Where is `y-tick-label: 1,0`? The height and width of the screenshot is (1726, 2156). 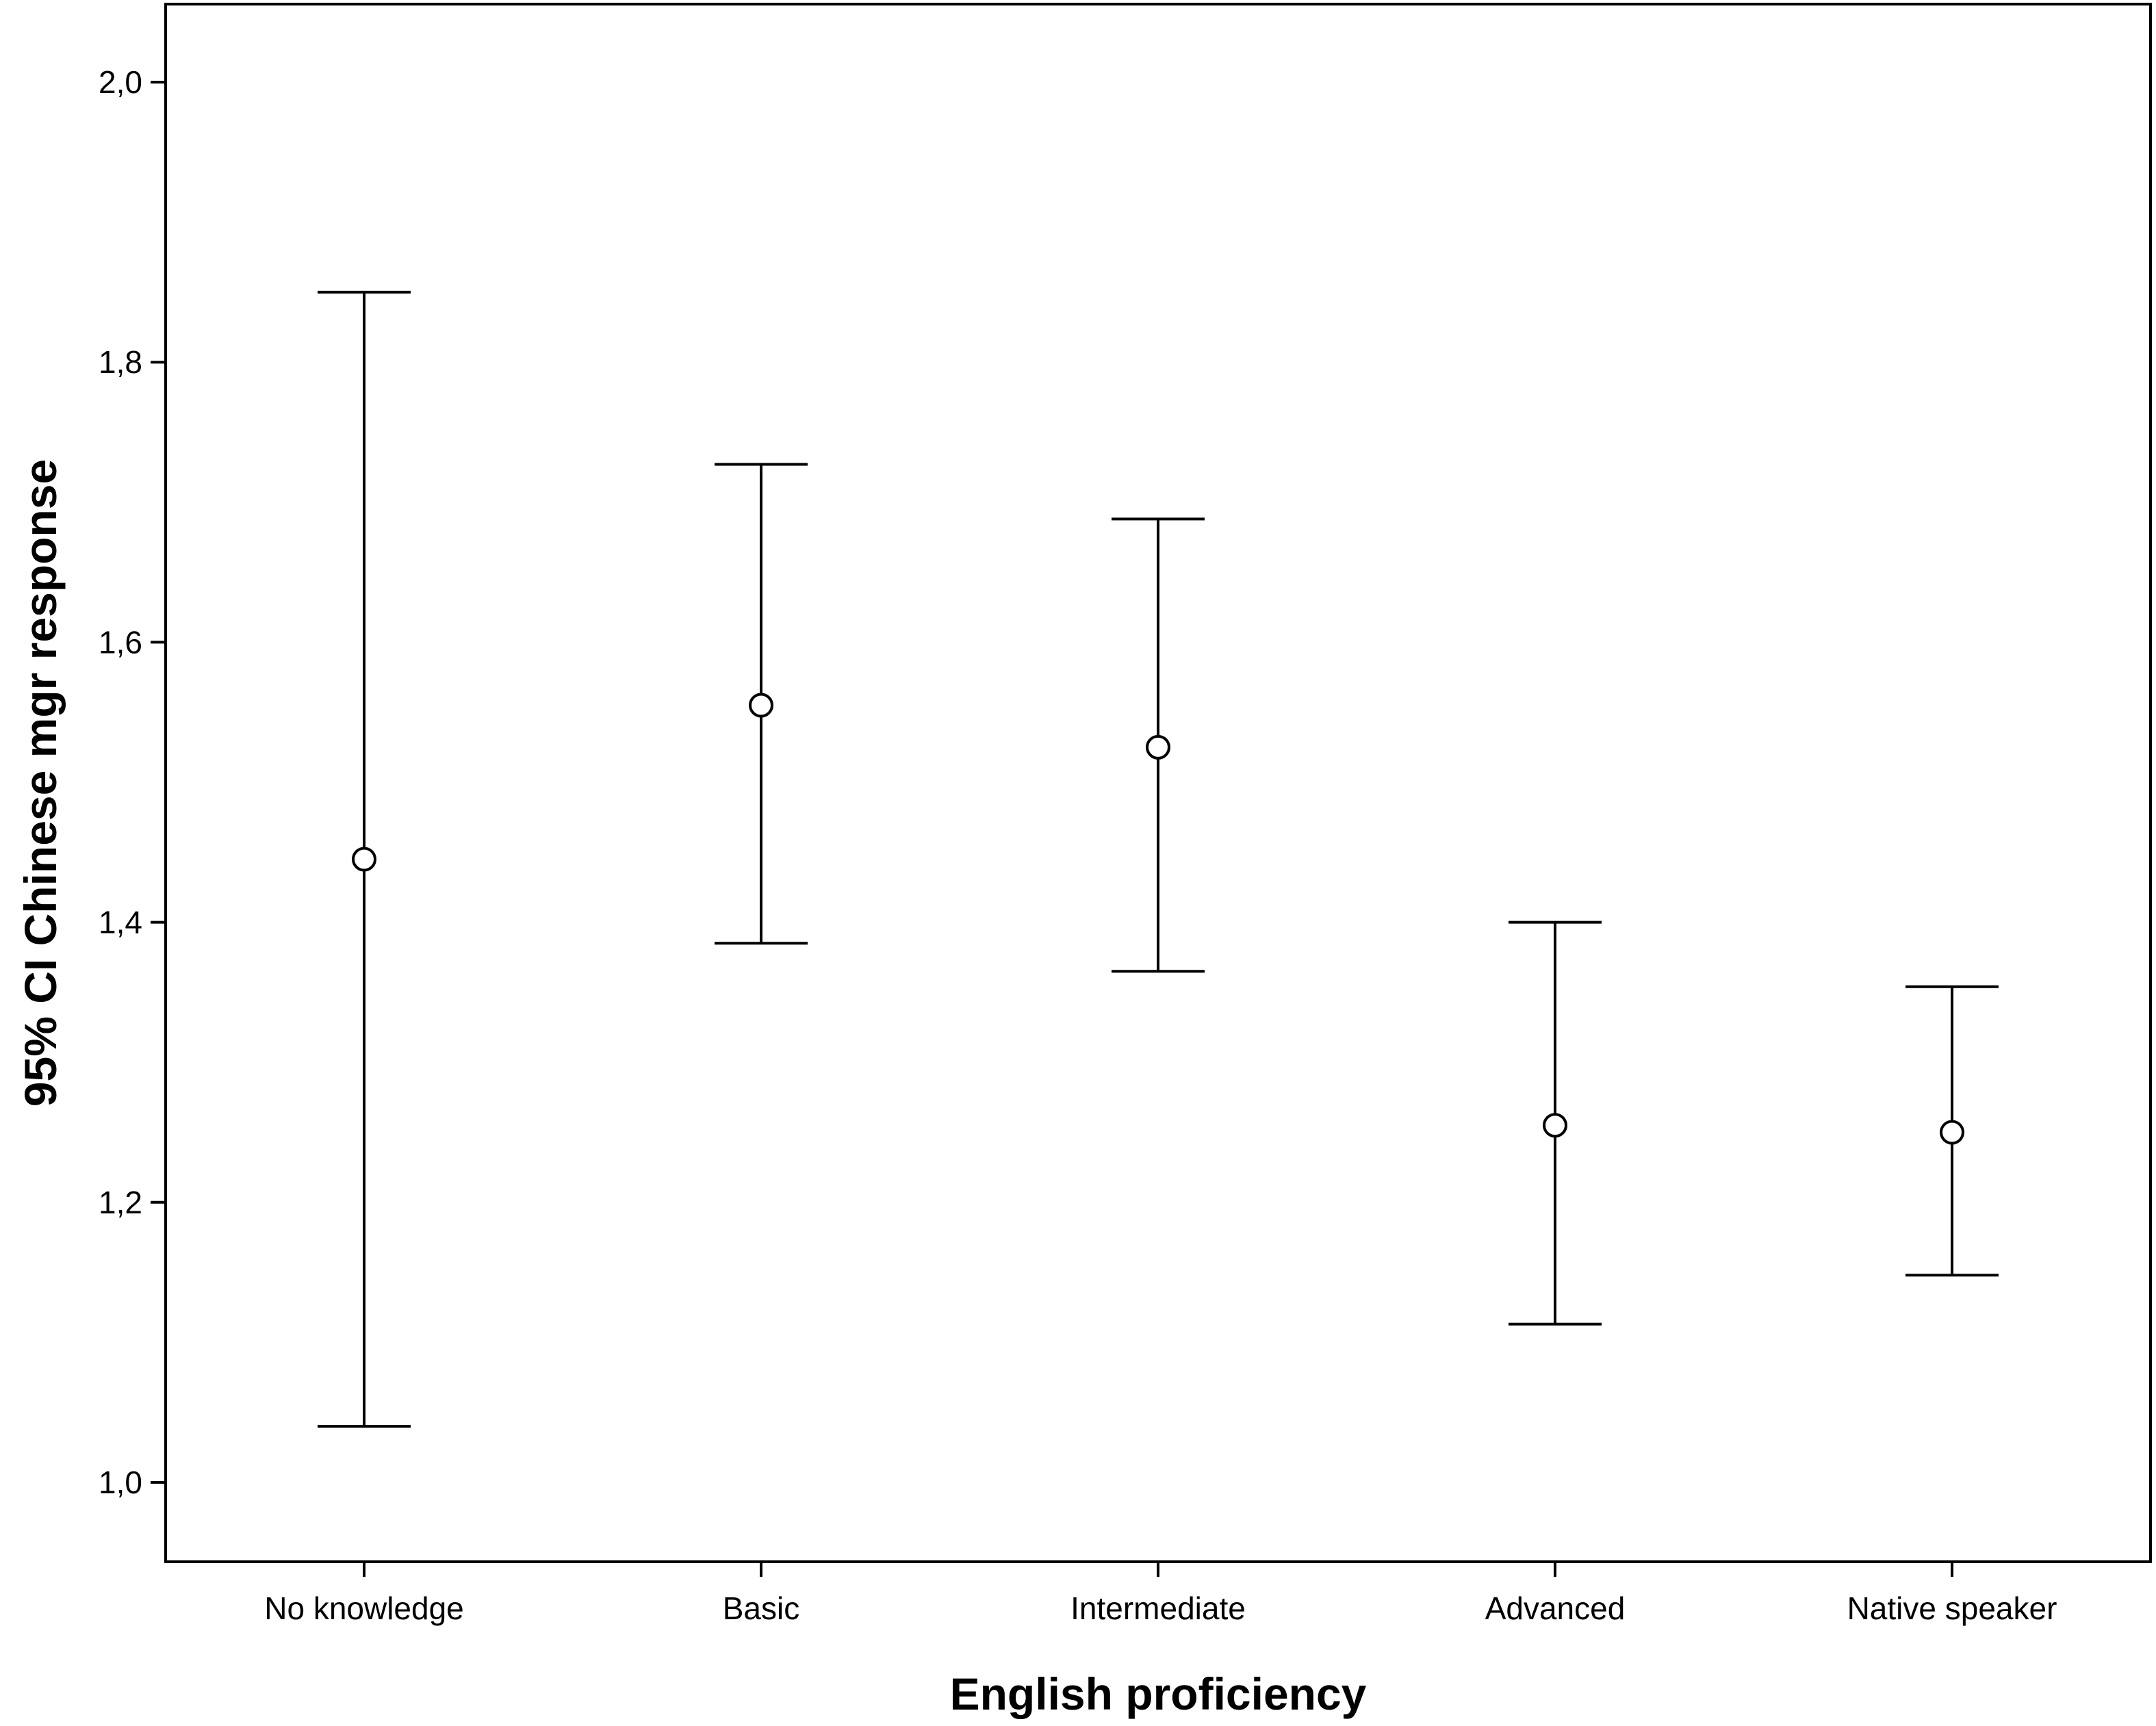 y-tick-label: 1,0 is located at coordinates (120, 1483).